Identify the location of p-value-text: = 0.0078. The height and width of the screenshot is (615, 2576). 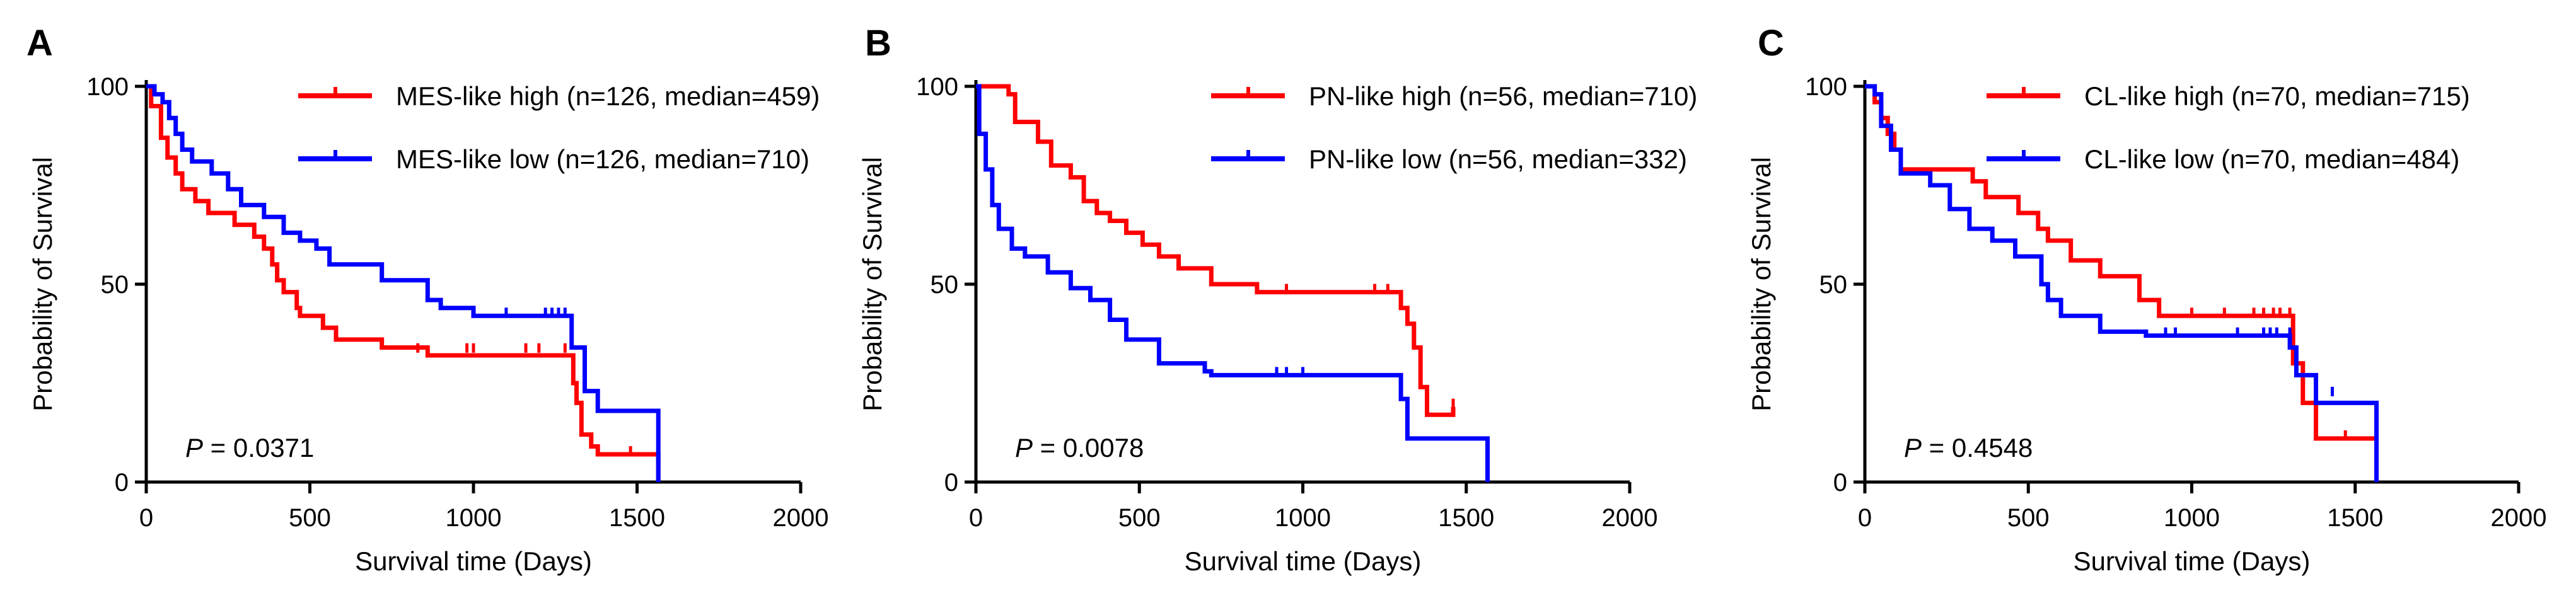
(1088, 448).